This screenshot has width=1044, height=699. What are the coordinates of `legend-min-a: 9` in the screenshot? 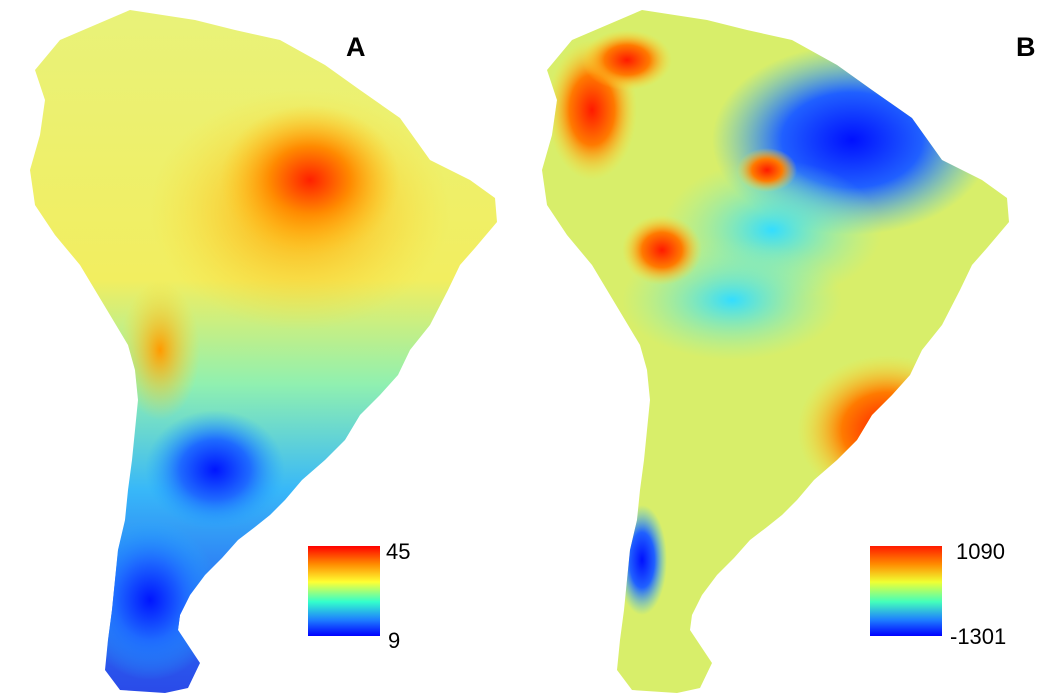 It's located at (394, 640).